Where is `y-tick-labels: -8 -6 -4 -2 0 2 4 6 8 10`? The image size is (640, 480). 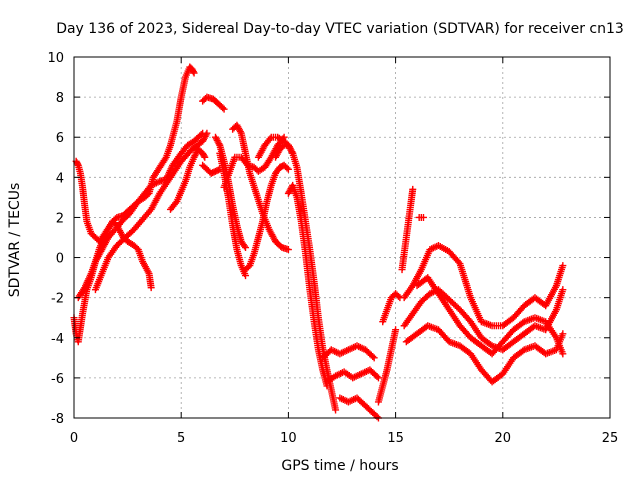 y-tick-labels: -8 -6 -4 -2 0 2 4 6 8 10 is located at coordinates (55, 239).